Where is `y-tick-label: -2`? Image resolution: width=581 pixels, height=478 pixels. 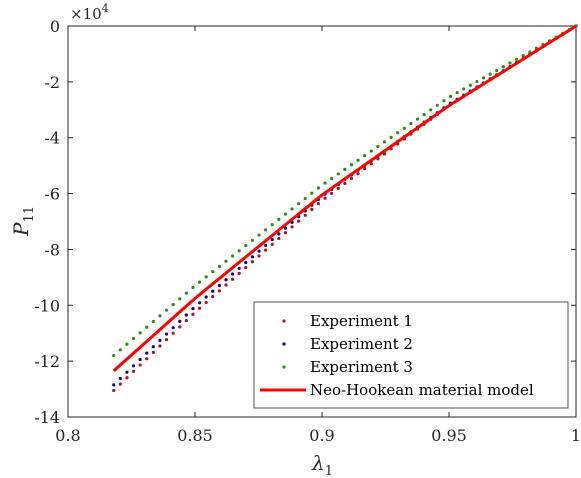 y-tick-label: -2 is located at coordinates (52, 82).